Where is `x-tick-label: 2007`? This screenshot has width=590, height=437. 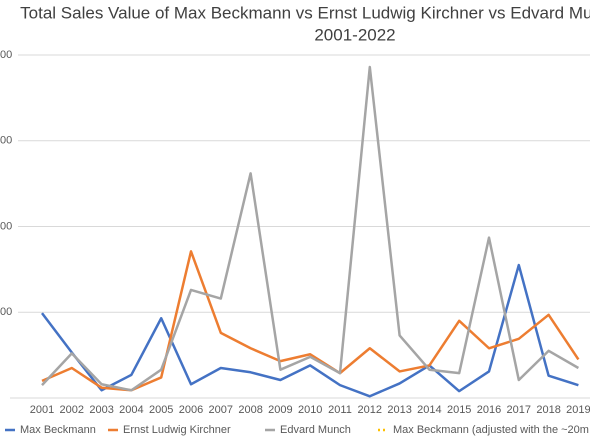 x-tick-label: 2007 is located at coordinates (221, 410).